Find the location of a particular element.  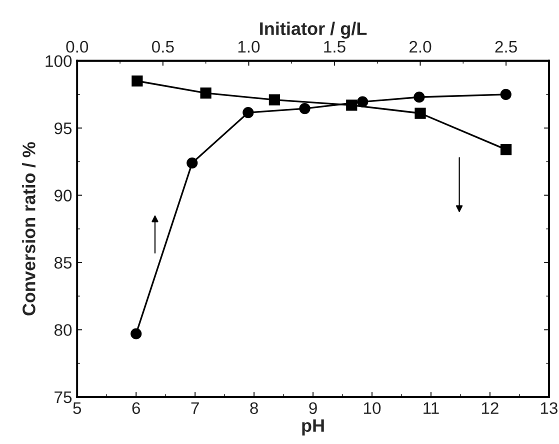

x-tick-label: 6 is located at coordinates (136, 408).